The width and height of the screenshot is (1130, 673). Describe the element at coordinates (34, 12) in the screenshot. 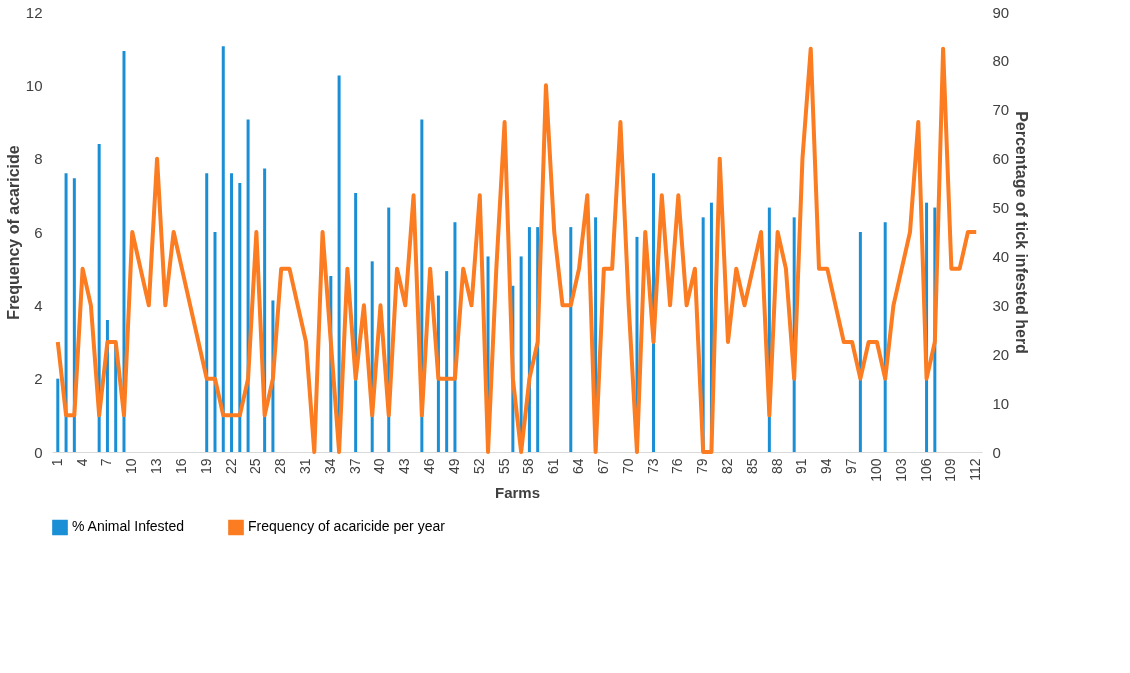

I see `y-tick-label: 12` at that location.